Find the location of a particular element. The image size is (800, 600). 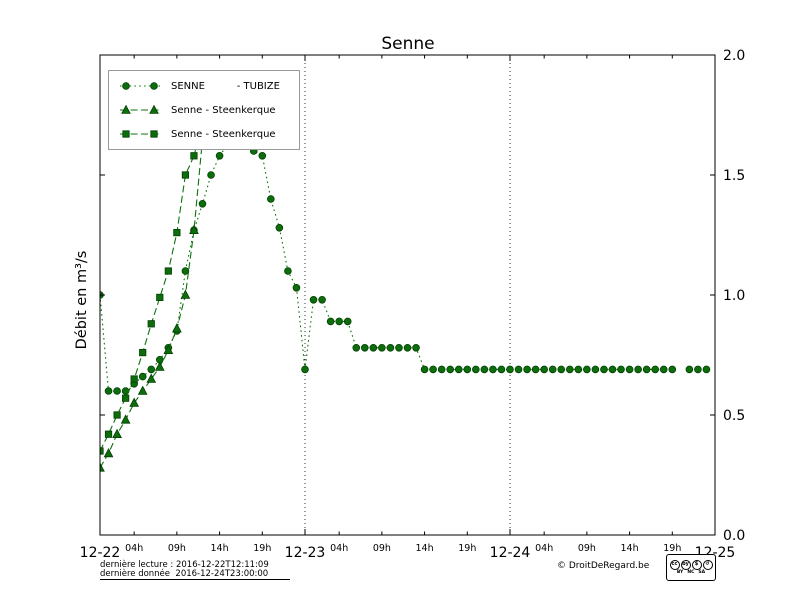

x-day-label: 12-24 is located at coordinates (510, 553).